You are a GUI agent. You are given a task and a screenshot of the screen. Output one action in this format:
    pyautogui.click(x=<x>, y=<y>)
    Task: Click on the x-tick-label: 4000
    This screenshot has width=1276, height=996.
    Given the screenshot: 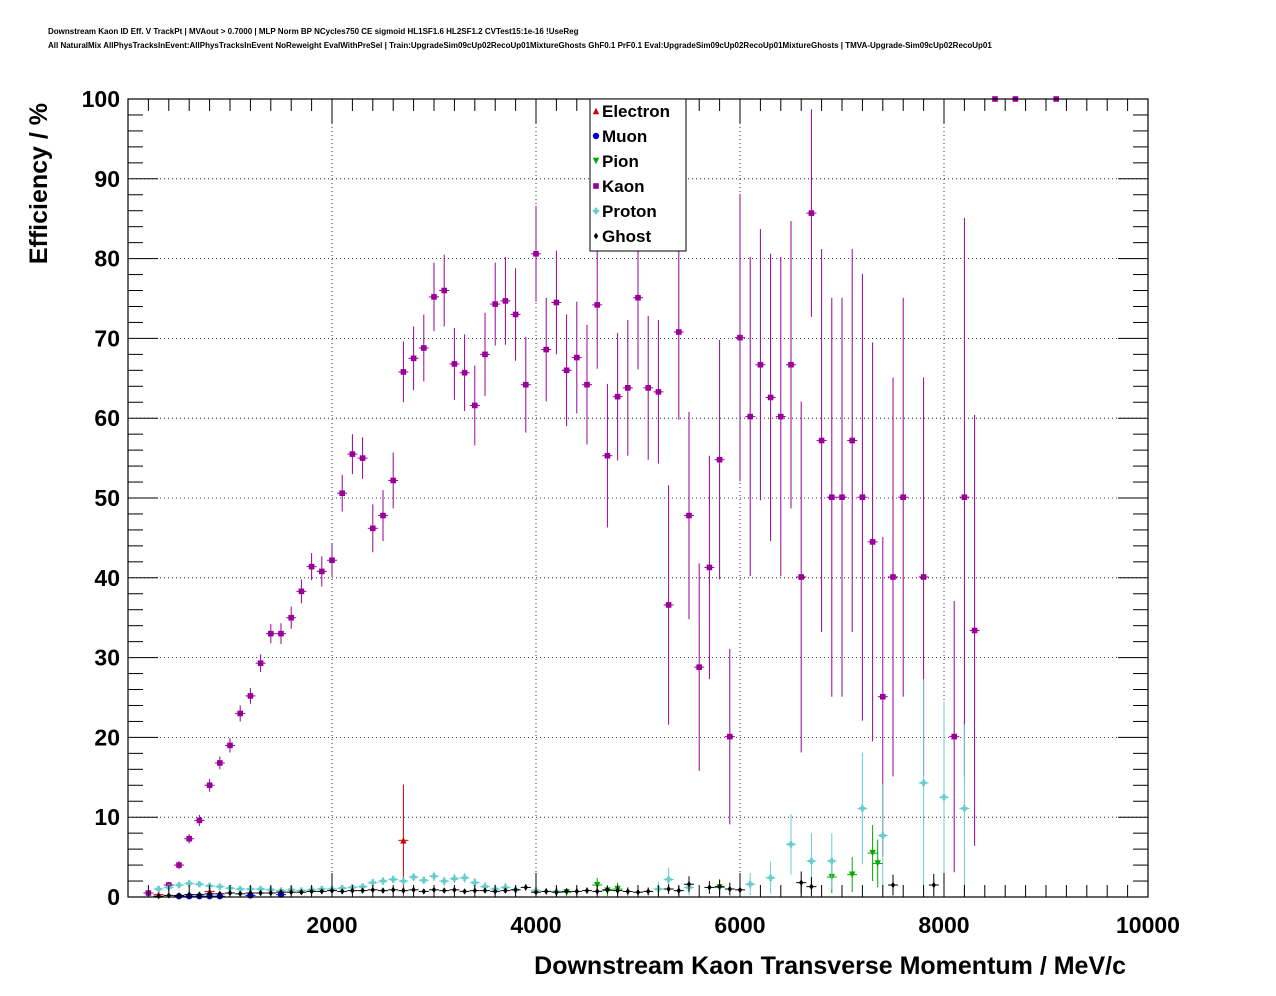 What is the action you would take?
    pyautogui.click(x=535, y=925)
    